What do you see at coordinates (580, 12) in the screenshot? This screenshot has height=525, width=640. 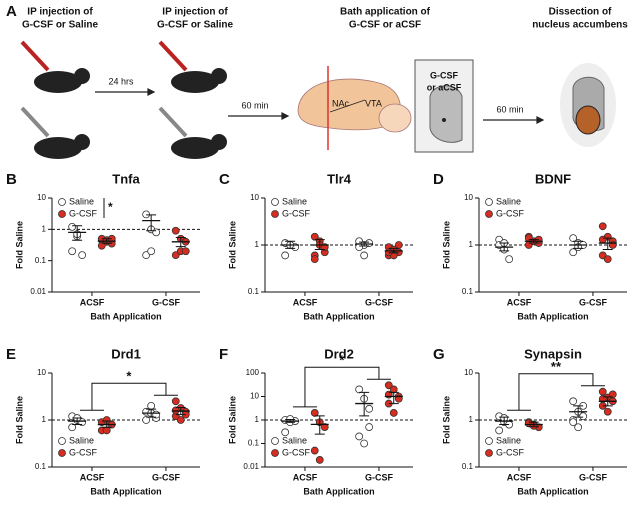 I see `step-text: Dissection of` at bounding box center [580, 12].